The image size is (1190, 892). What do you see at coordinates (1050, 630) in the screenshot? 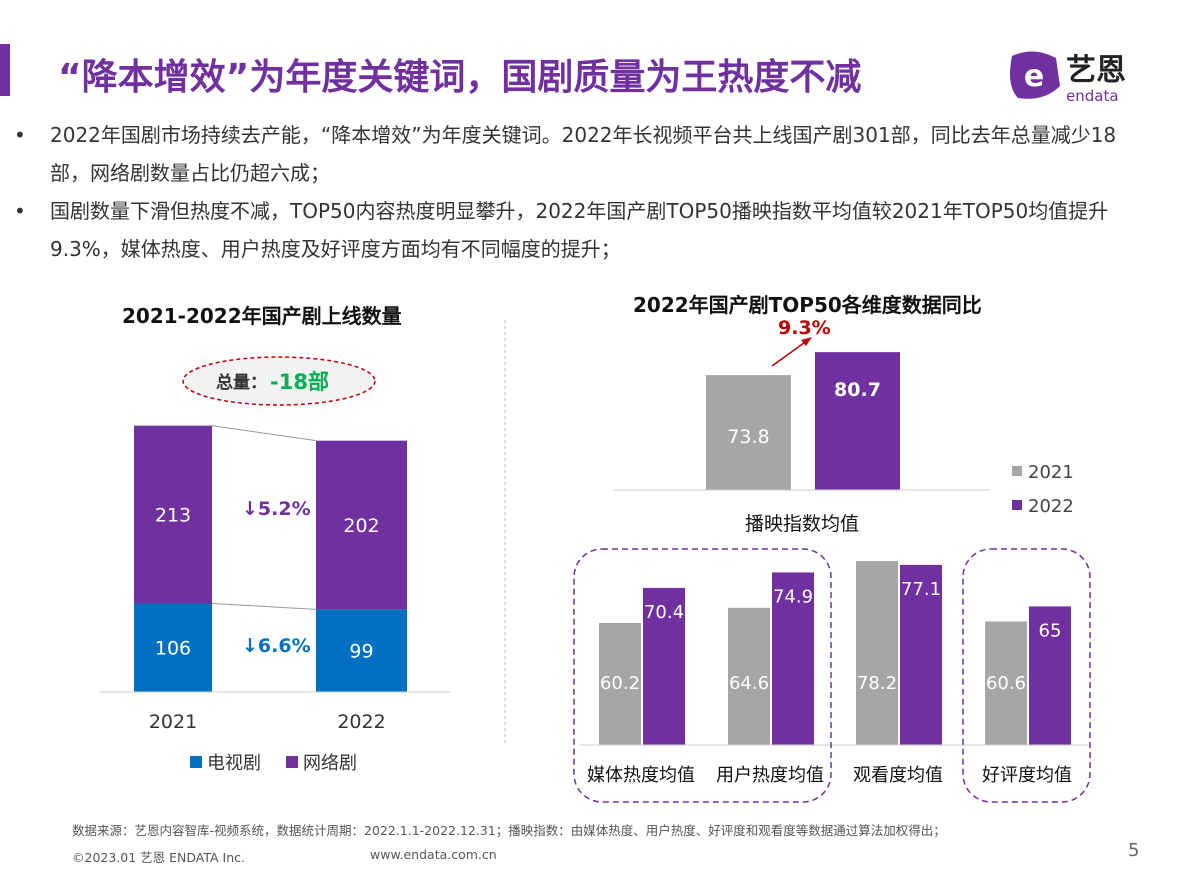
I see `data-label: 65` at bounding box center [1050, 630].